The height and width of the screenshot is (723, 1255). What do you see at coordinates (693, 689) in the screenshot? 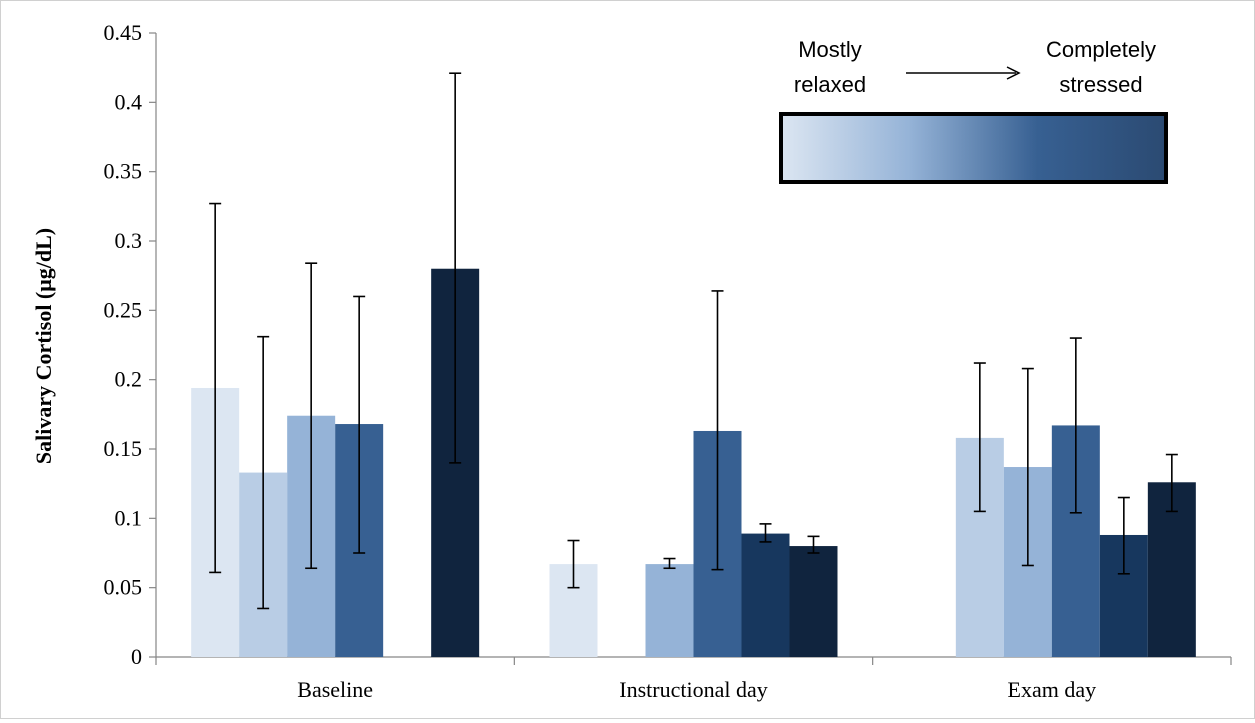
I see `x-tick-label: Instructional day` at bounding box center [693, 689].